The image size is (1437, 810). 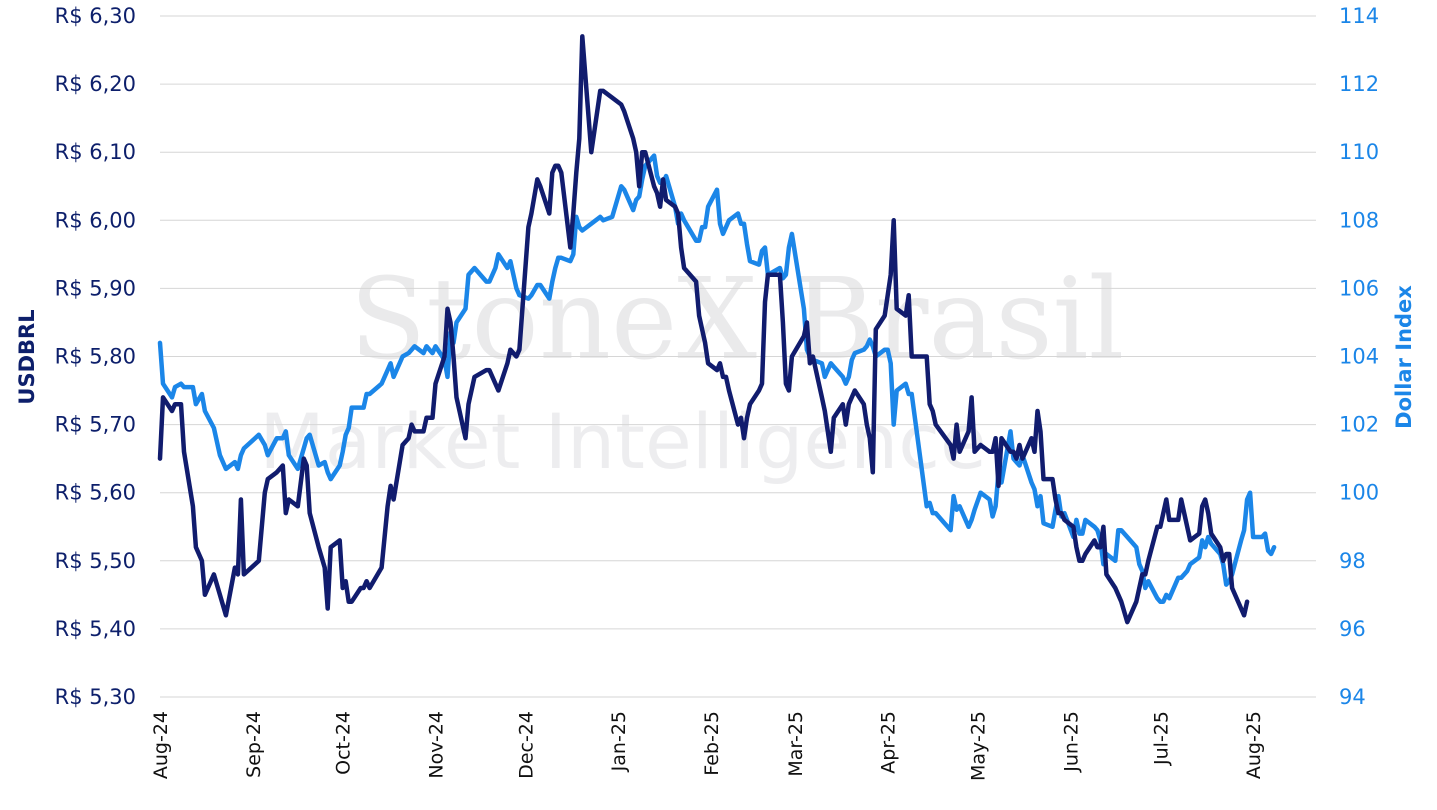 What do you see at coordinates (1352, 697) in the screenshot?
I see `right-tick-label: 94` at bounding box center [1352, 697].